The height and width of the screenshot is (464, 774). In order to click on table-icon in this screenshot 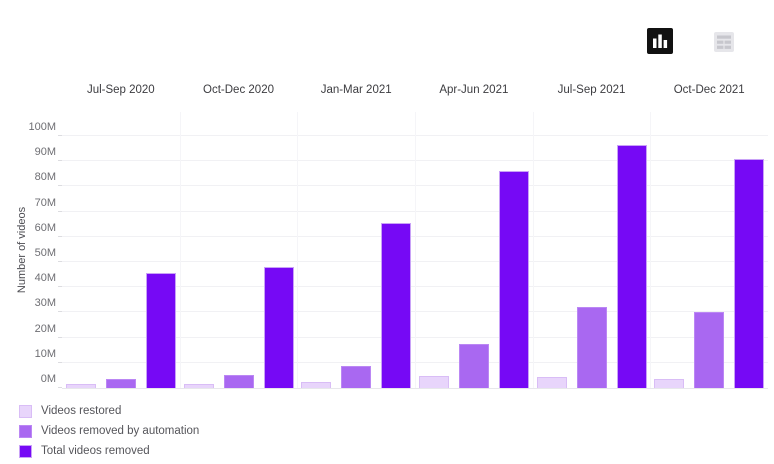, I will do `click(724, 42)`.